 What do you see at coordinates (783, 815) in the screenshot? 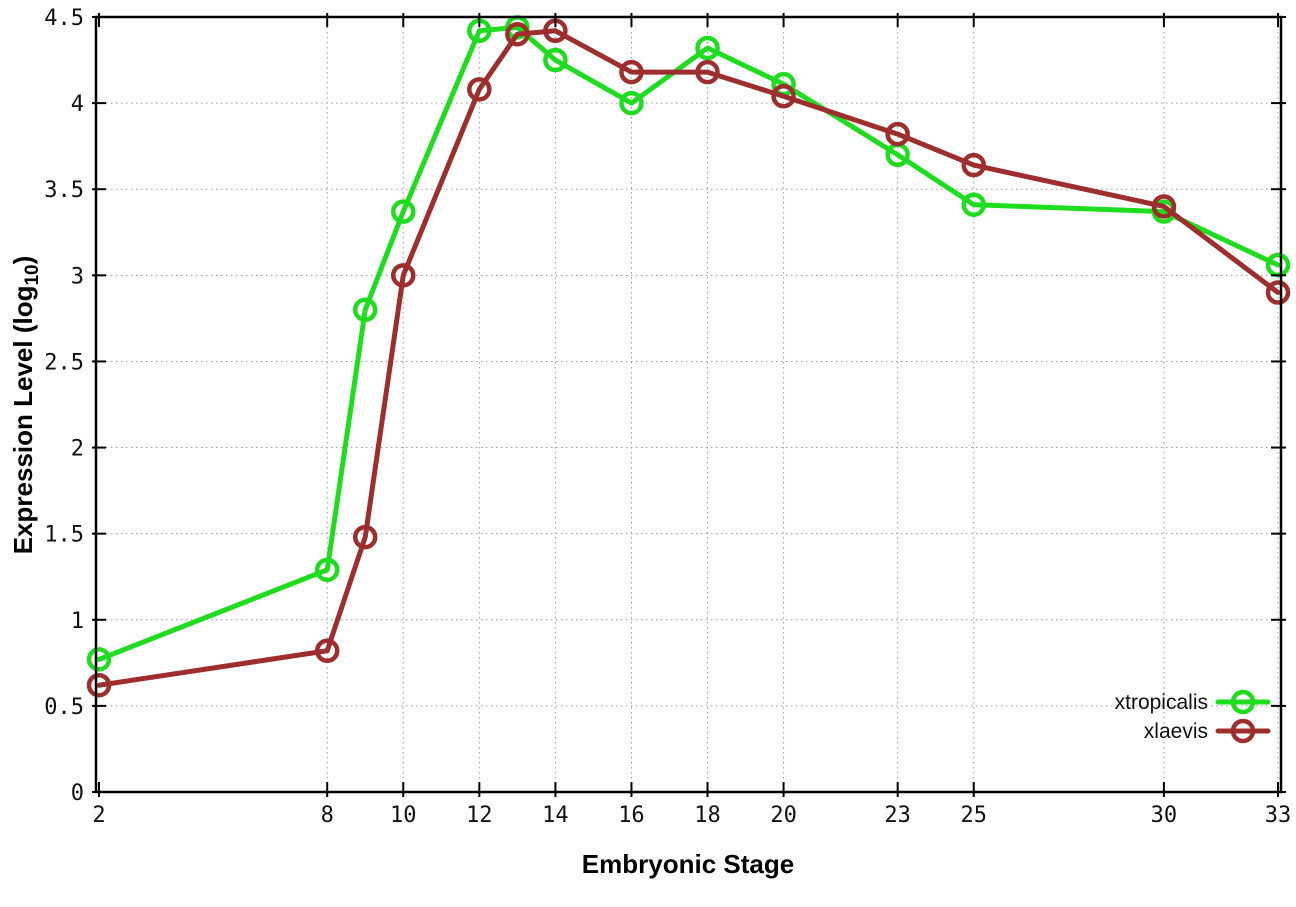
I see `x-tick-label: 20` at bounding box center [783, 815].